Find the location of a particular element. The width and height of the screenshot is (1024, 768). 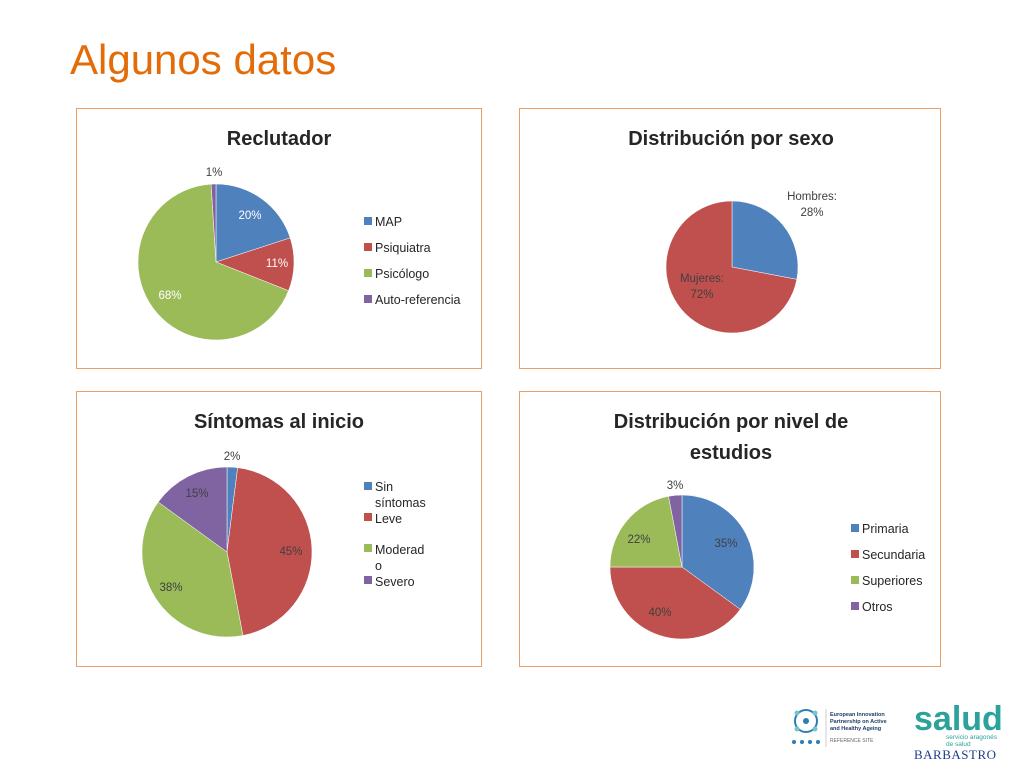

data-label-auto-referencia: 1% is located at coordinates (214, 173).